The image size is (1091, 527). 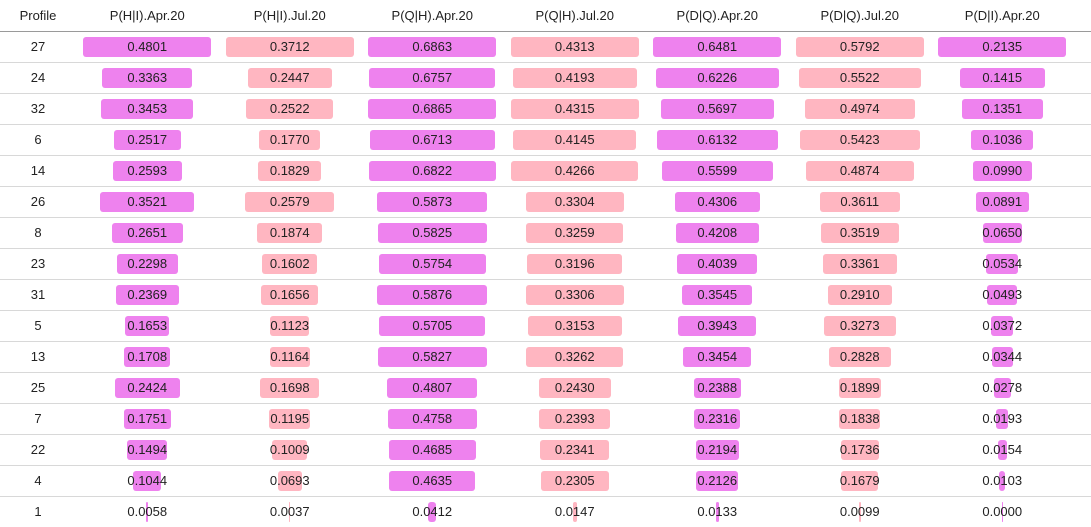 I want to click on column-header: P(D|Q).Jul.20, so click(x=859, y=15).